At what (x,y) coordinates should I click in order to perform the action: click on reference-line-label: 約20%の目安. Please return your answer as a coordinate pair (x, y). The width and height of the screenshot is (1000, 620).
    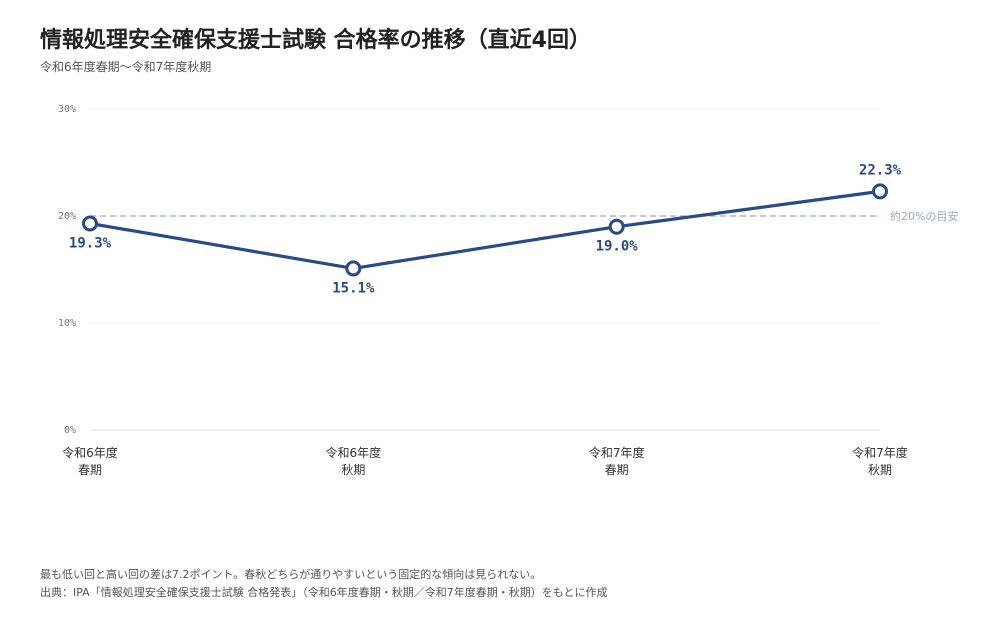
    Looking at the image, I should click on (924, 216).